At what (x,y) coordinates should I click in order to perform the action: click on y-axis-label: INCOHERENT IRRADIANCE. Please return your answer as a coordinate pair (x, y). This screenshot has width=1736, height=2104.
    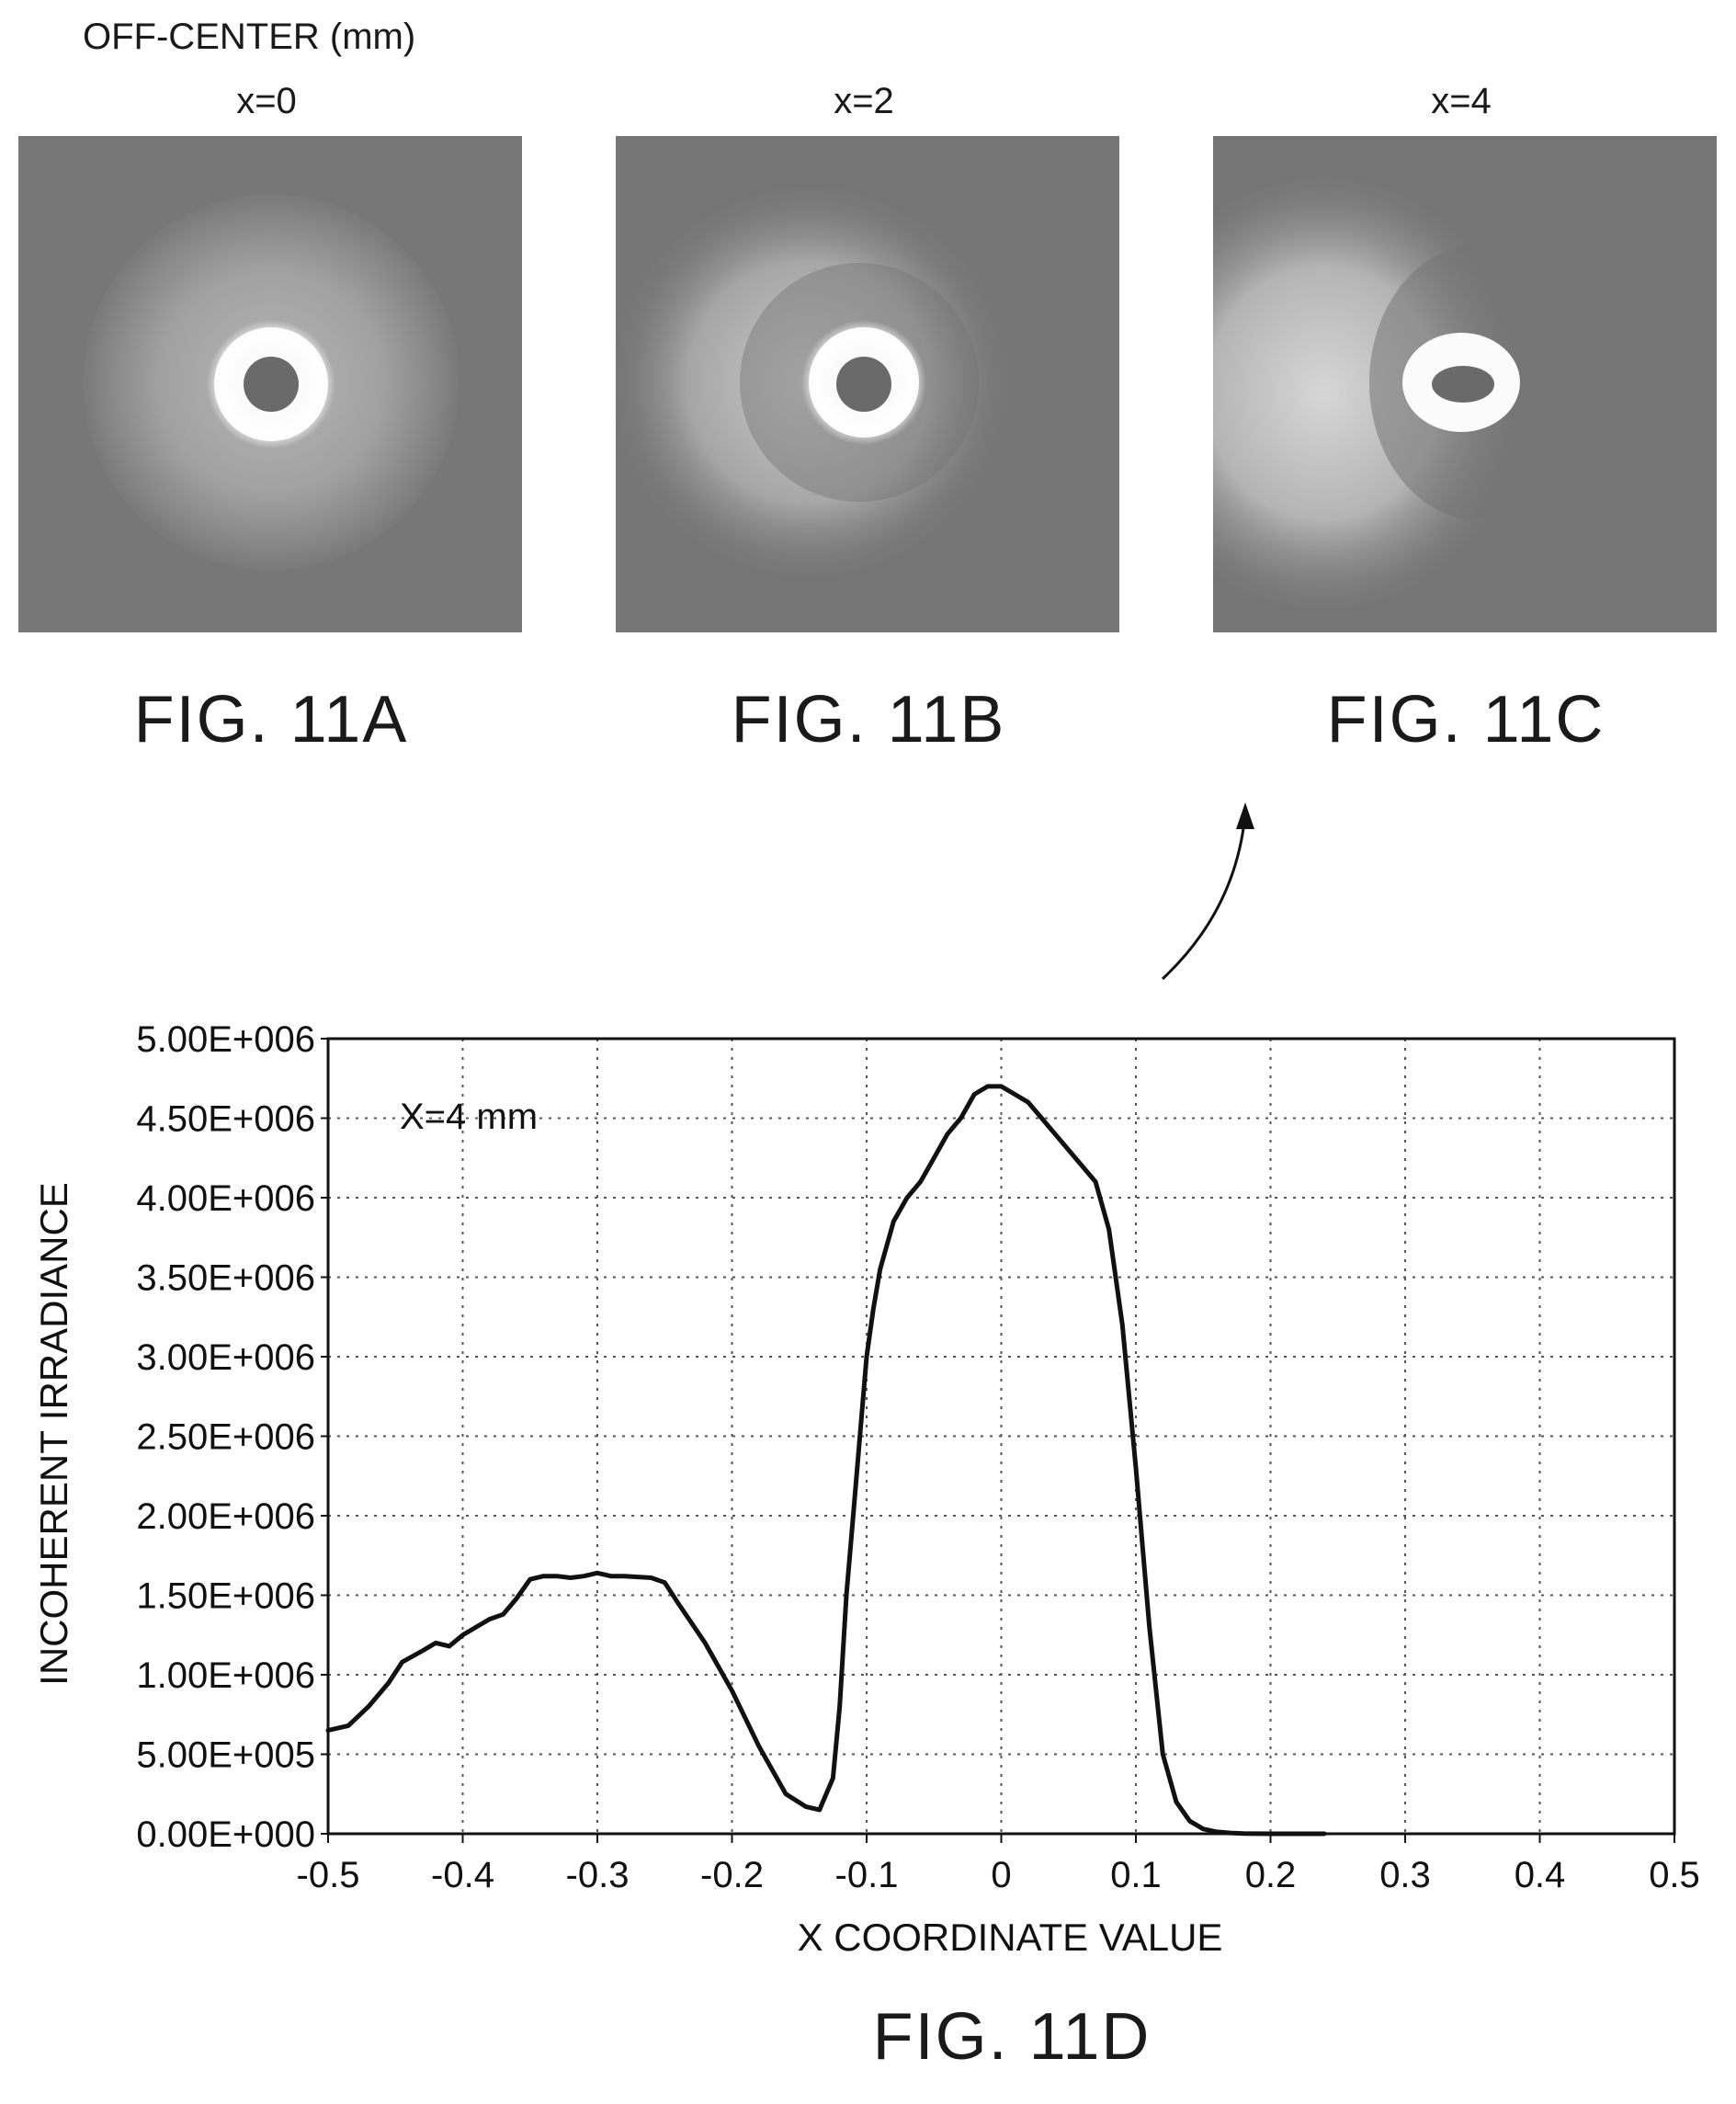
    Looking at the image, I should click on (53, 1434).